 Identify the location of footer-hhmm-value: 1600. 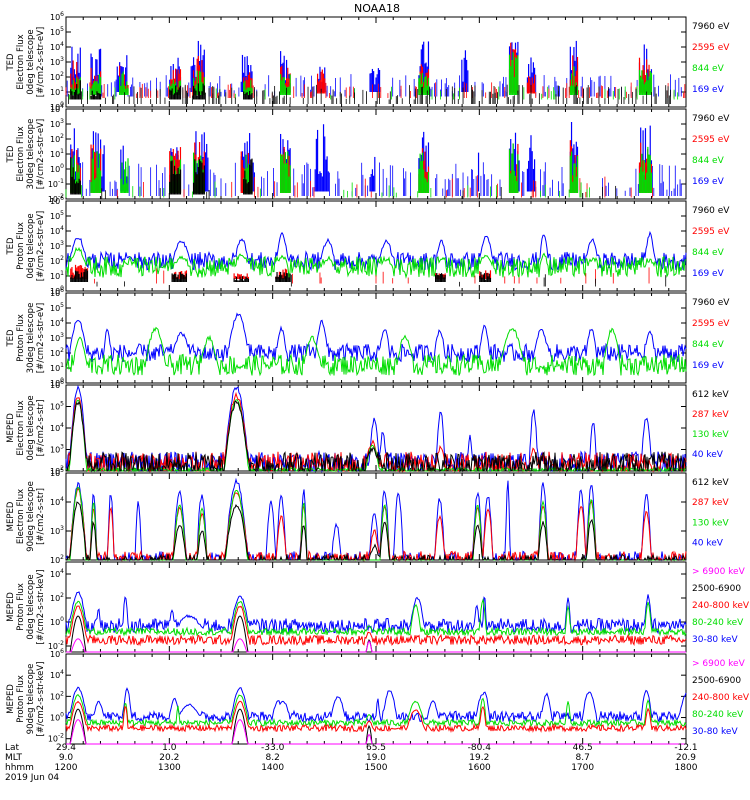
(479, 768).